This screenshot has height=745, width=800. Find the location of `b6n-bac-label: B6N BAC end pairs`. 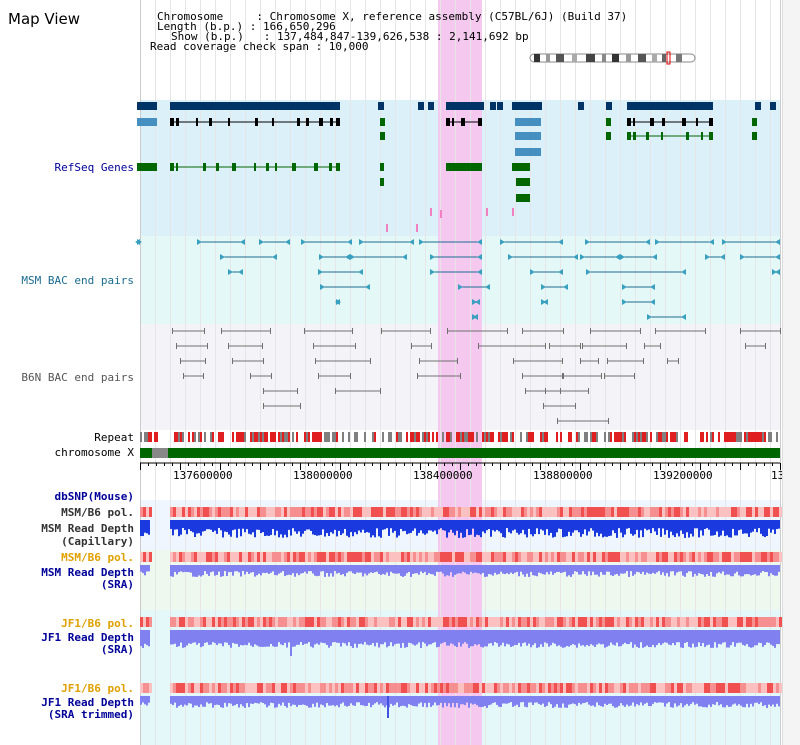

b6n-bac-label: B6N BAC end pairs is located at coordinates (77, 377).